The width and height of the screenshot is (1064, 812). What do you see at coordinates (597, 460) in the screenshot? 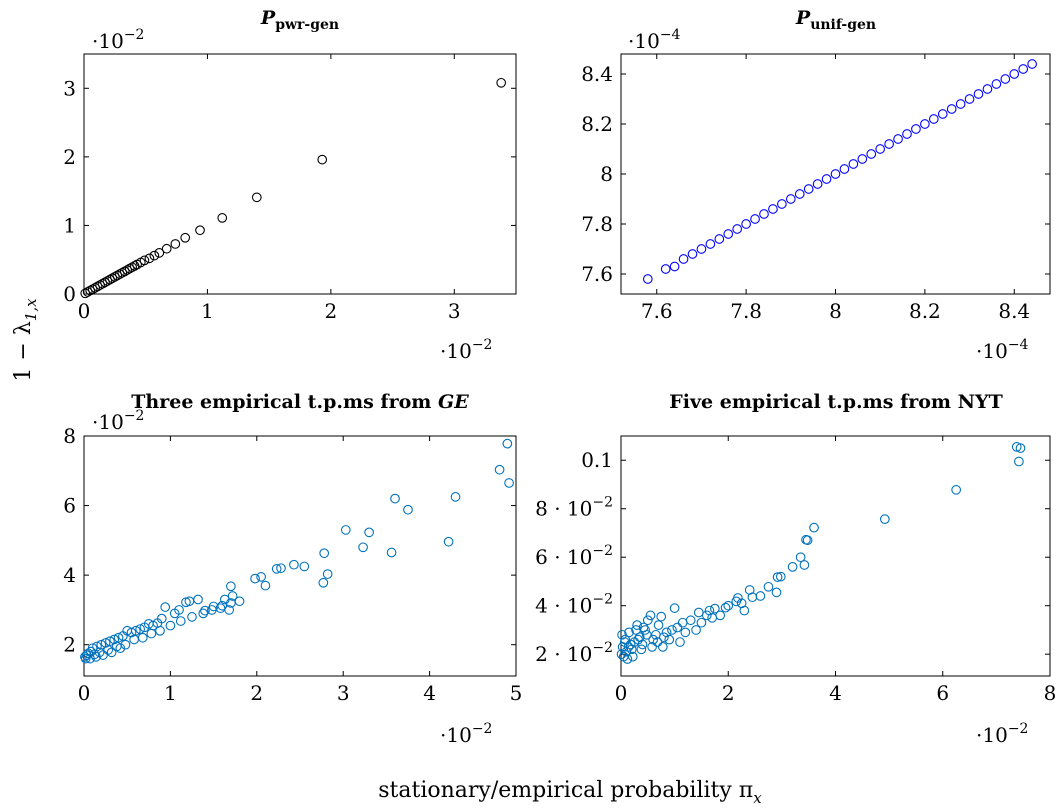
I see `y-tick-label: 0.1` at bounding box center [597, 460].